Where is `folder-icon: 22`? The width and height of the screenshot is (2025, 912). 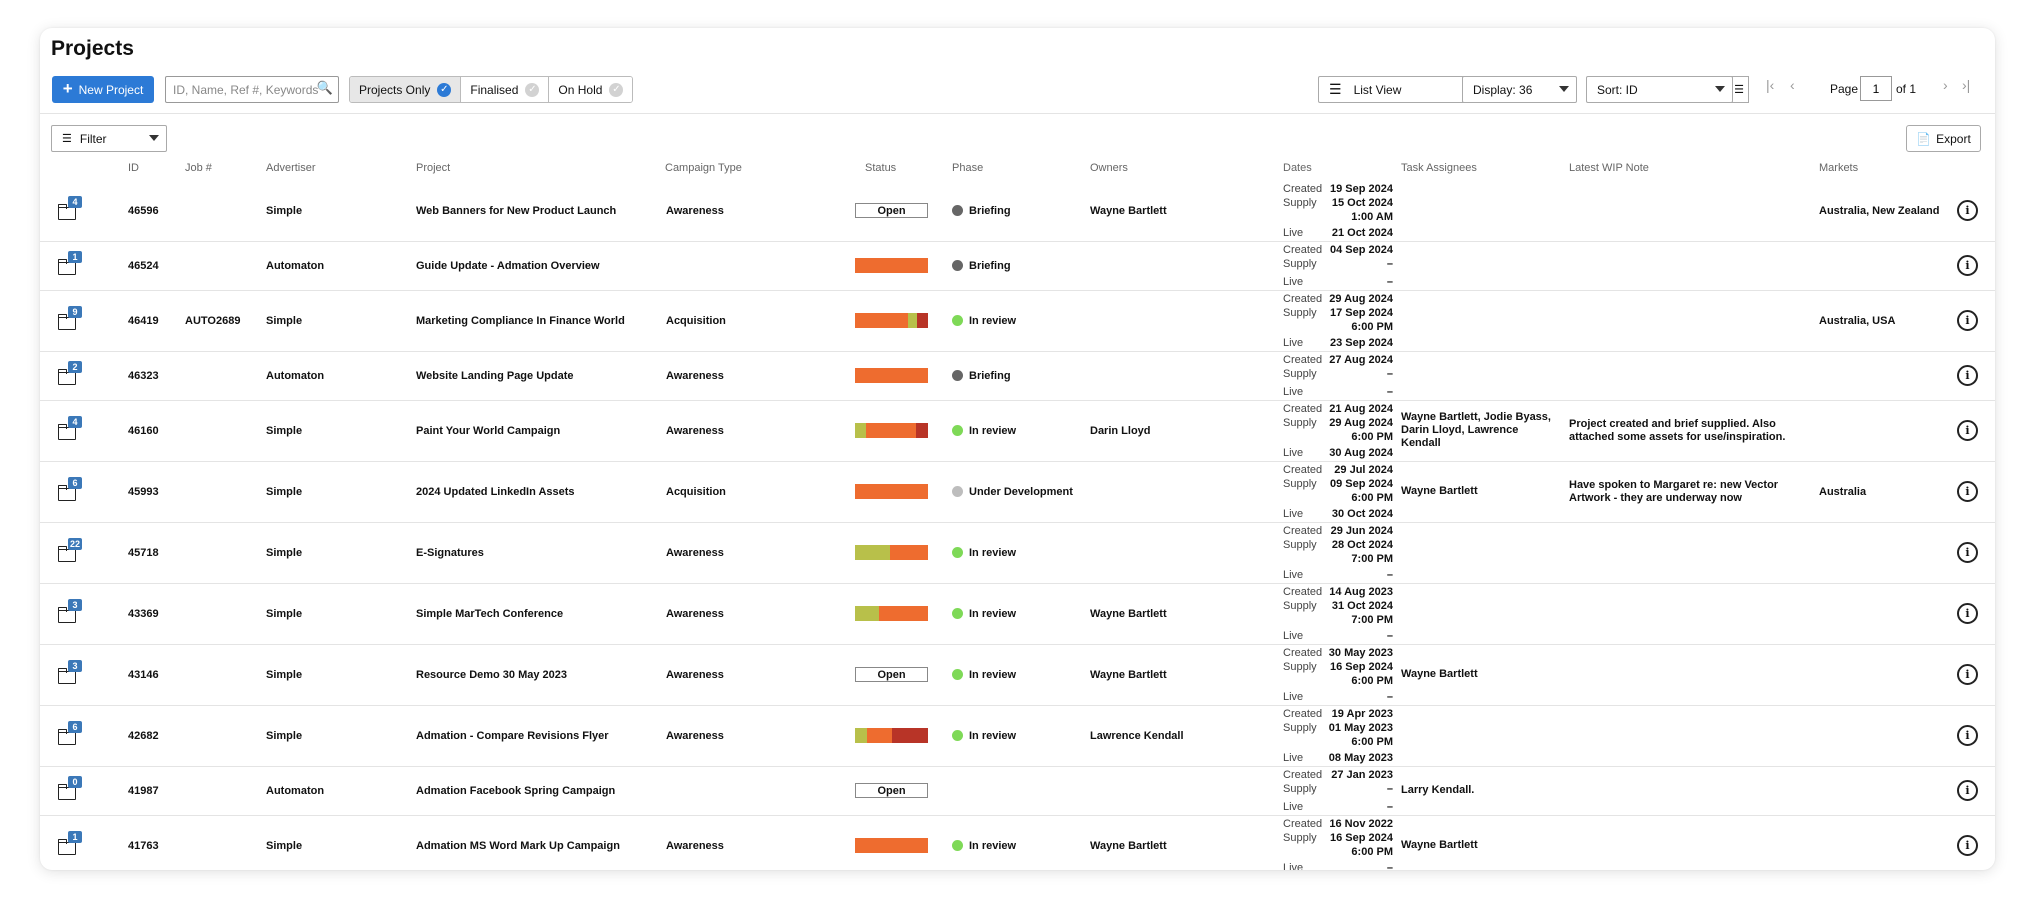 folder-icon: 22 is located at coordinates (70, 549).